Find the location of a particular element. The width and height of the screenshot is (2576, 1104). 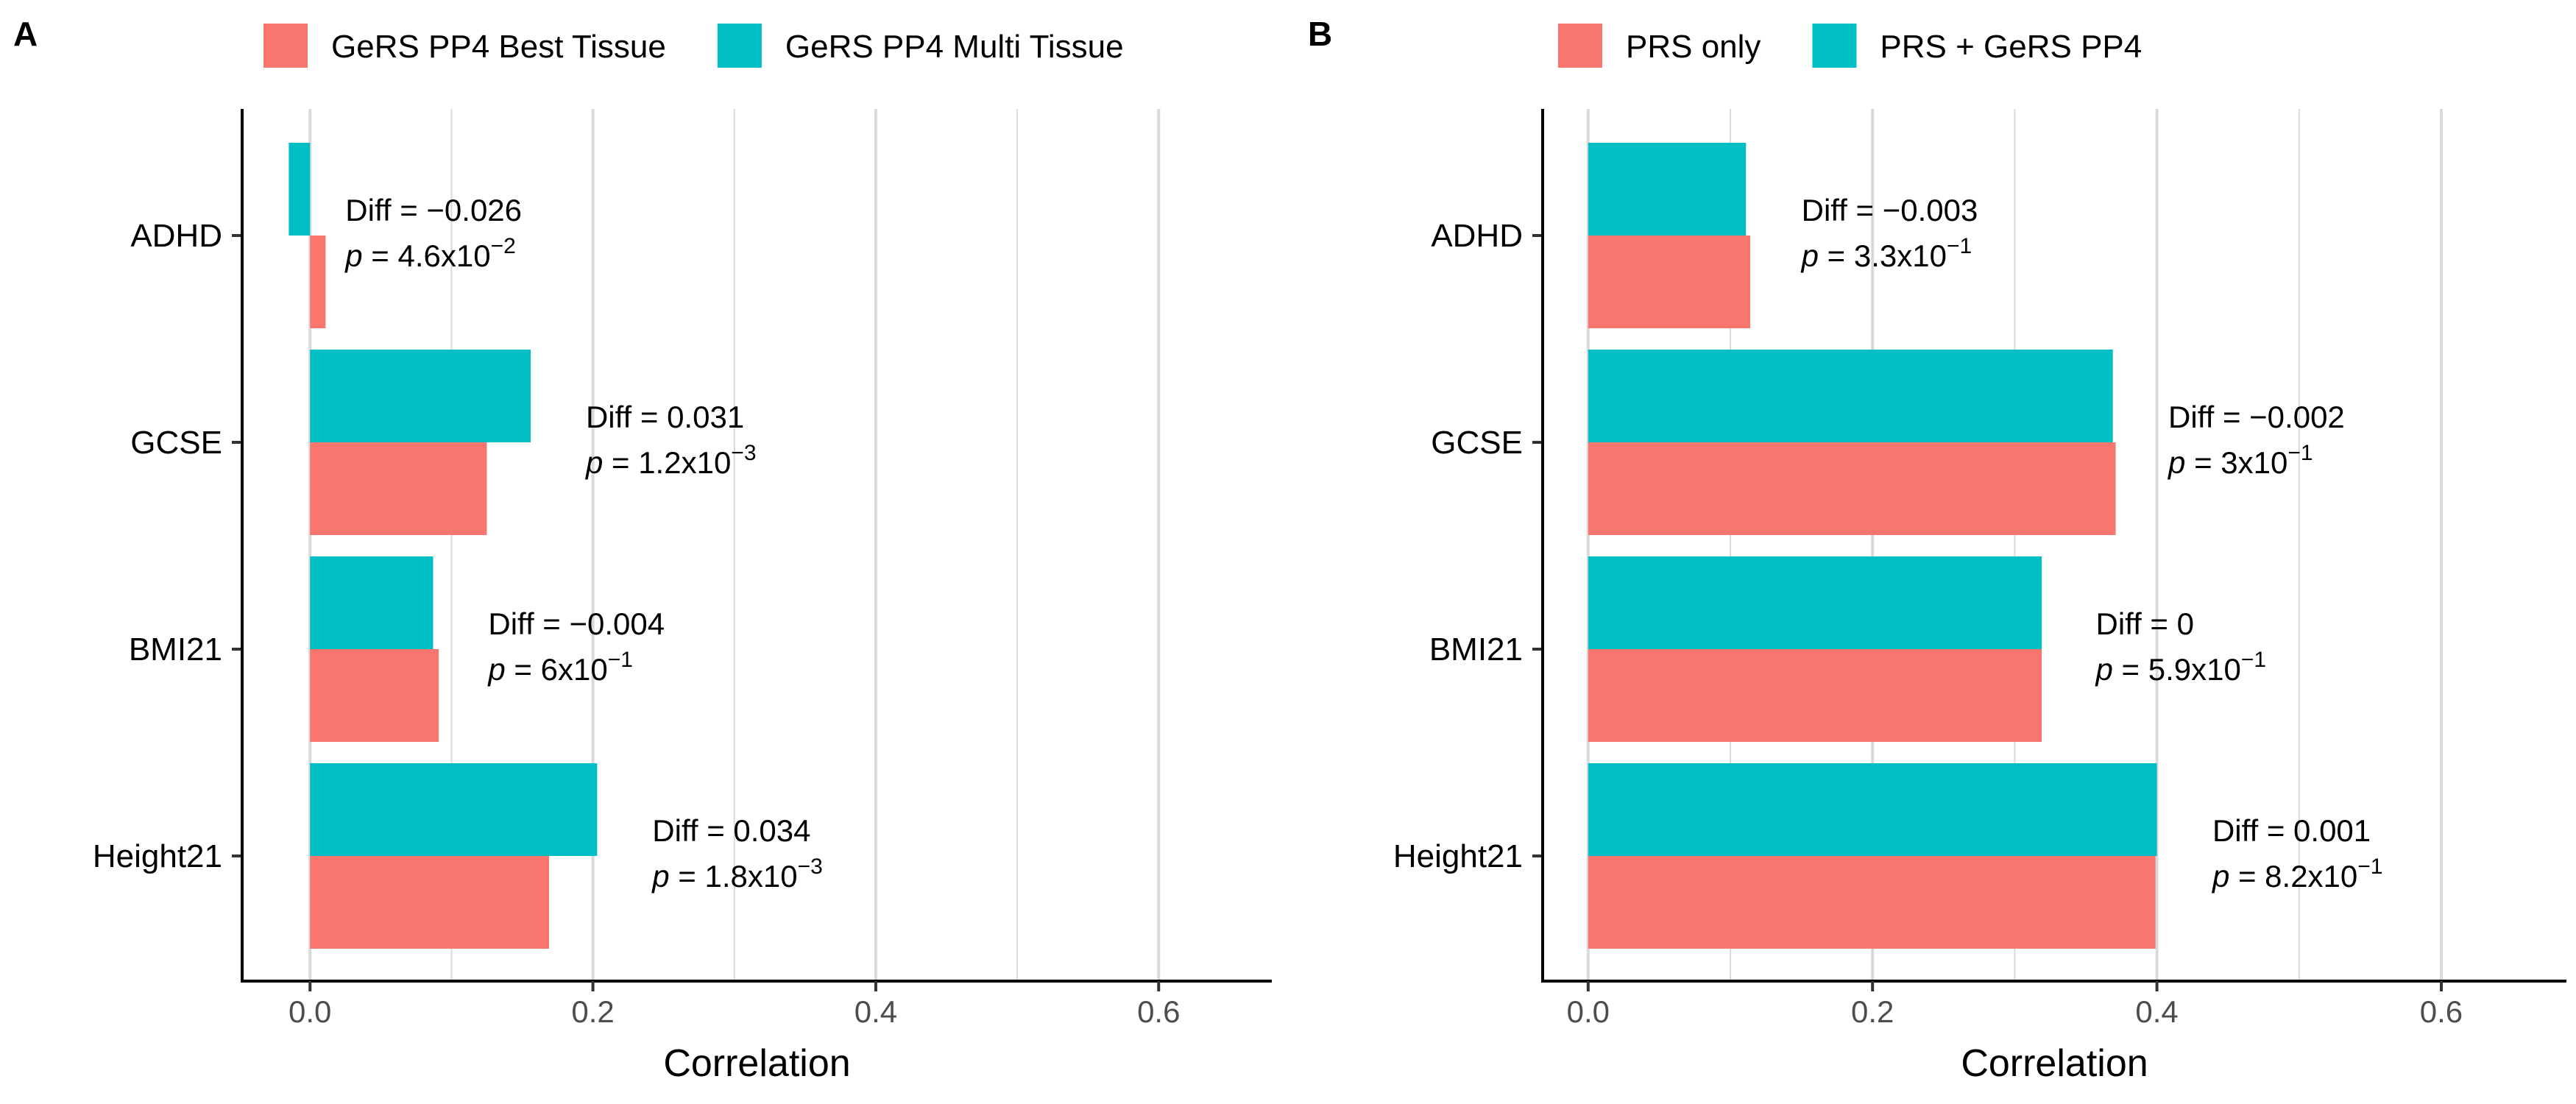

annotation-diff: Diff = 0.031 is located at coordinates (665, 417).